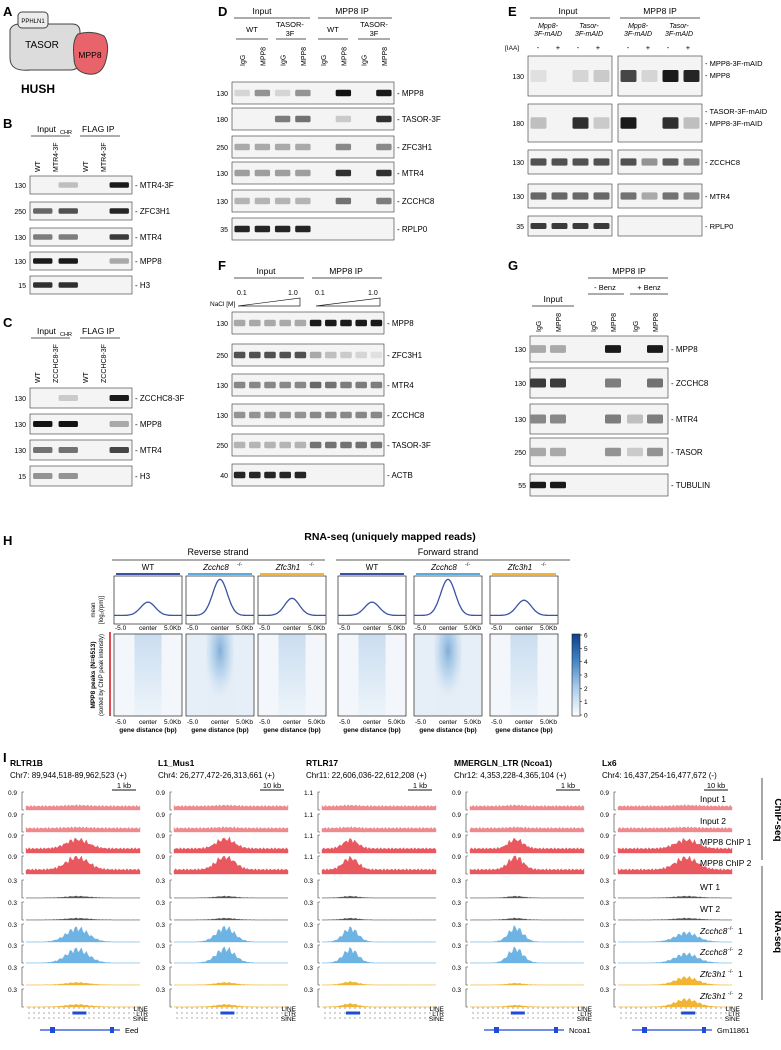  What do you see at coordinates (628, 196) in the screenshot?
I see `blot-e-ip-band` at bounding box center [628, 196].